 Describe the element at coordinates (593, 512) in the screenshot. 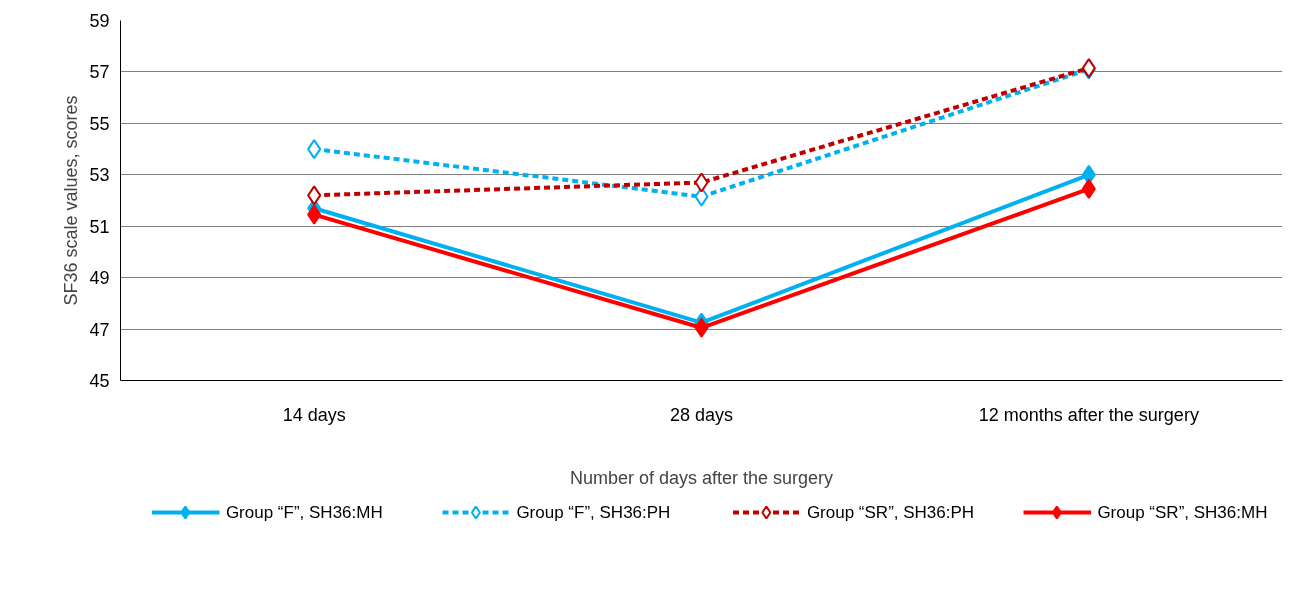

I see `legend-label: Group “F”, SH36:PH` at that location.